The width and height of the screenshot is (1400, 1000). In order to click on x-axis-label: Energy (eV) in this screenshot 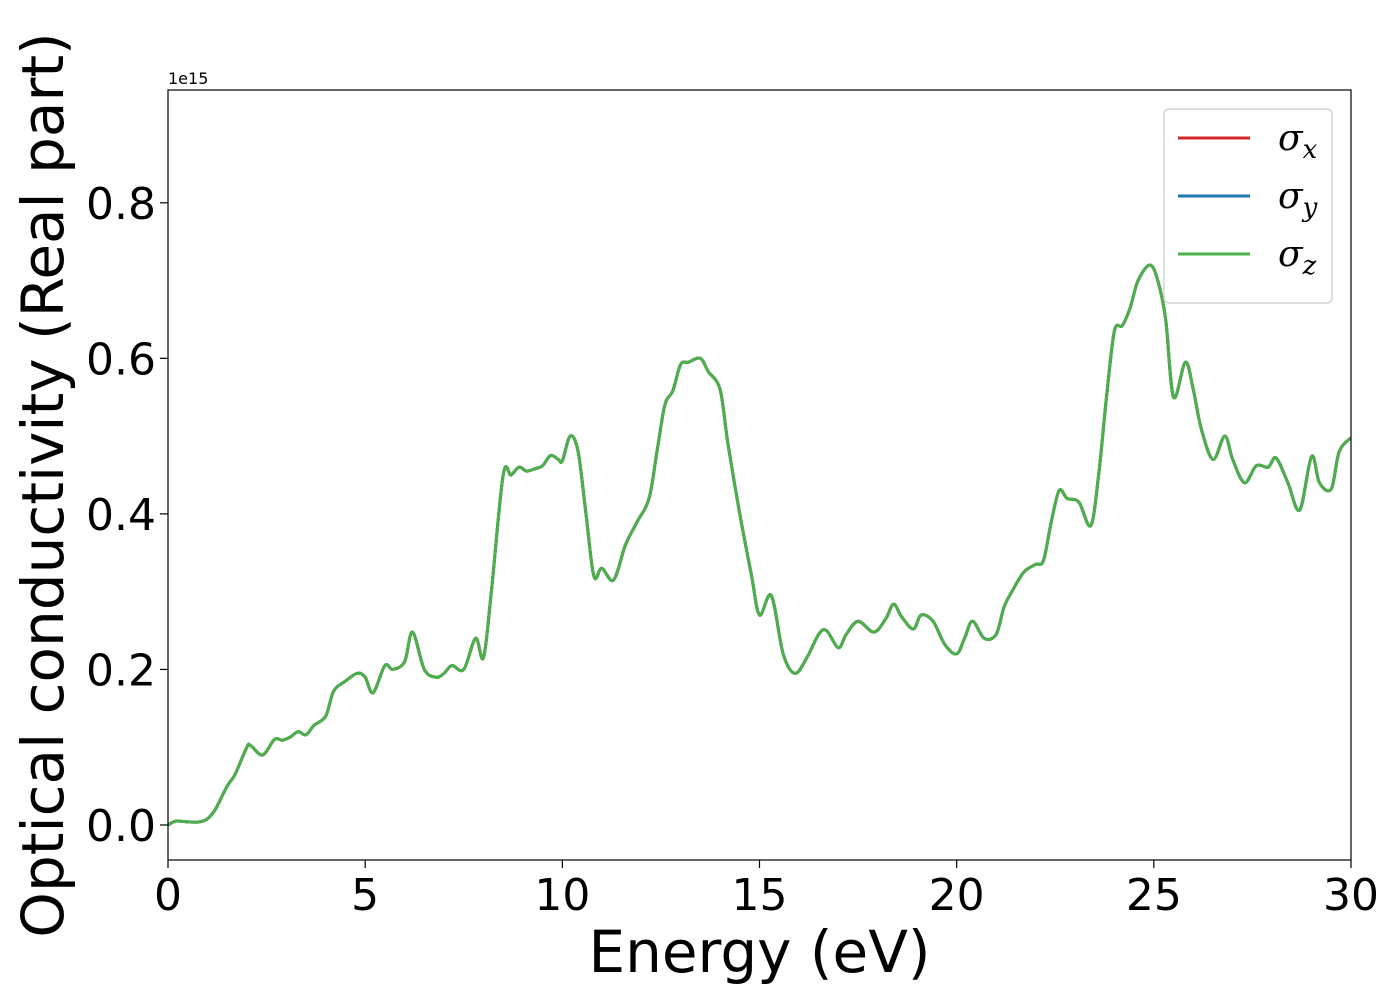, I will do `click(759, 952)`.